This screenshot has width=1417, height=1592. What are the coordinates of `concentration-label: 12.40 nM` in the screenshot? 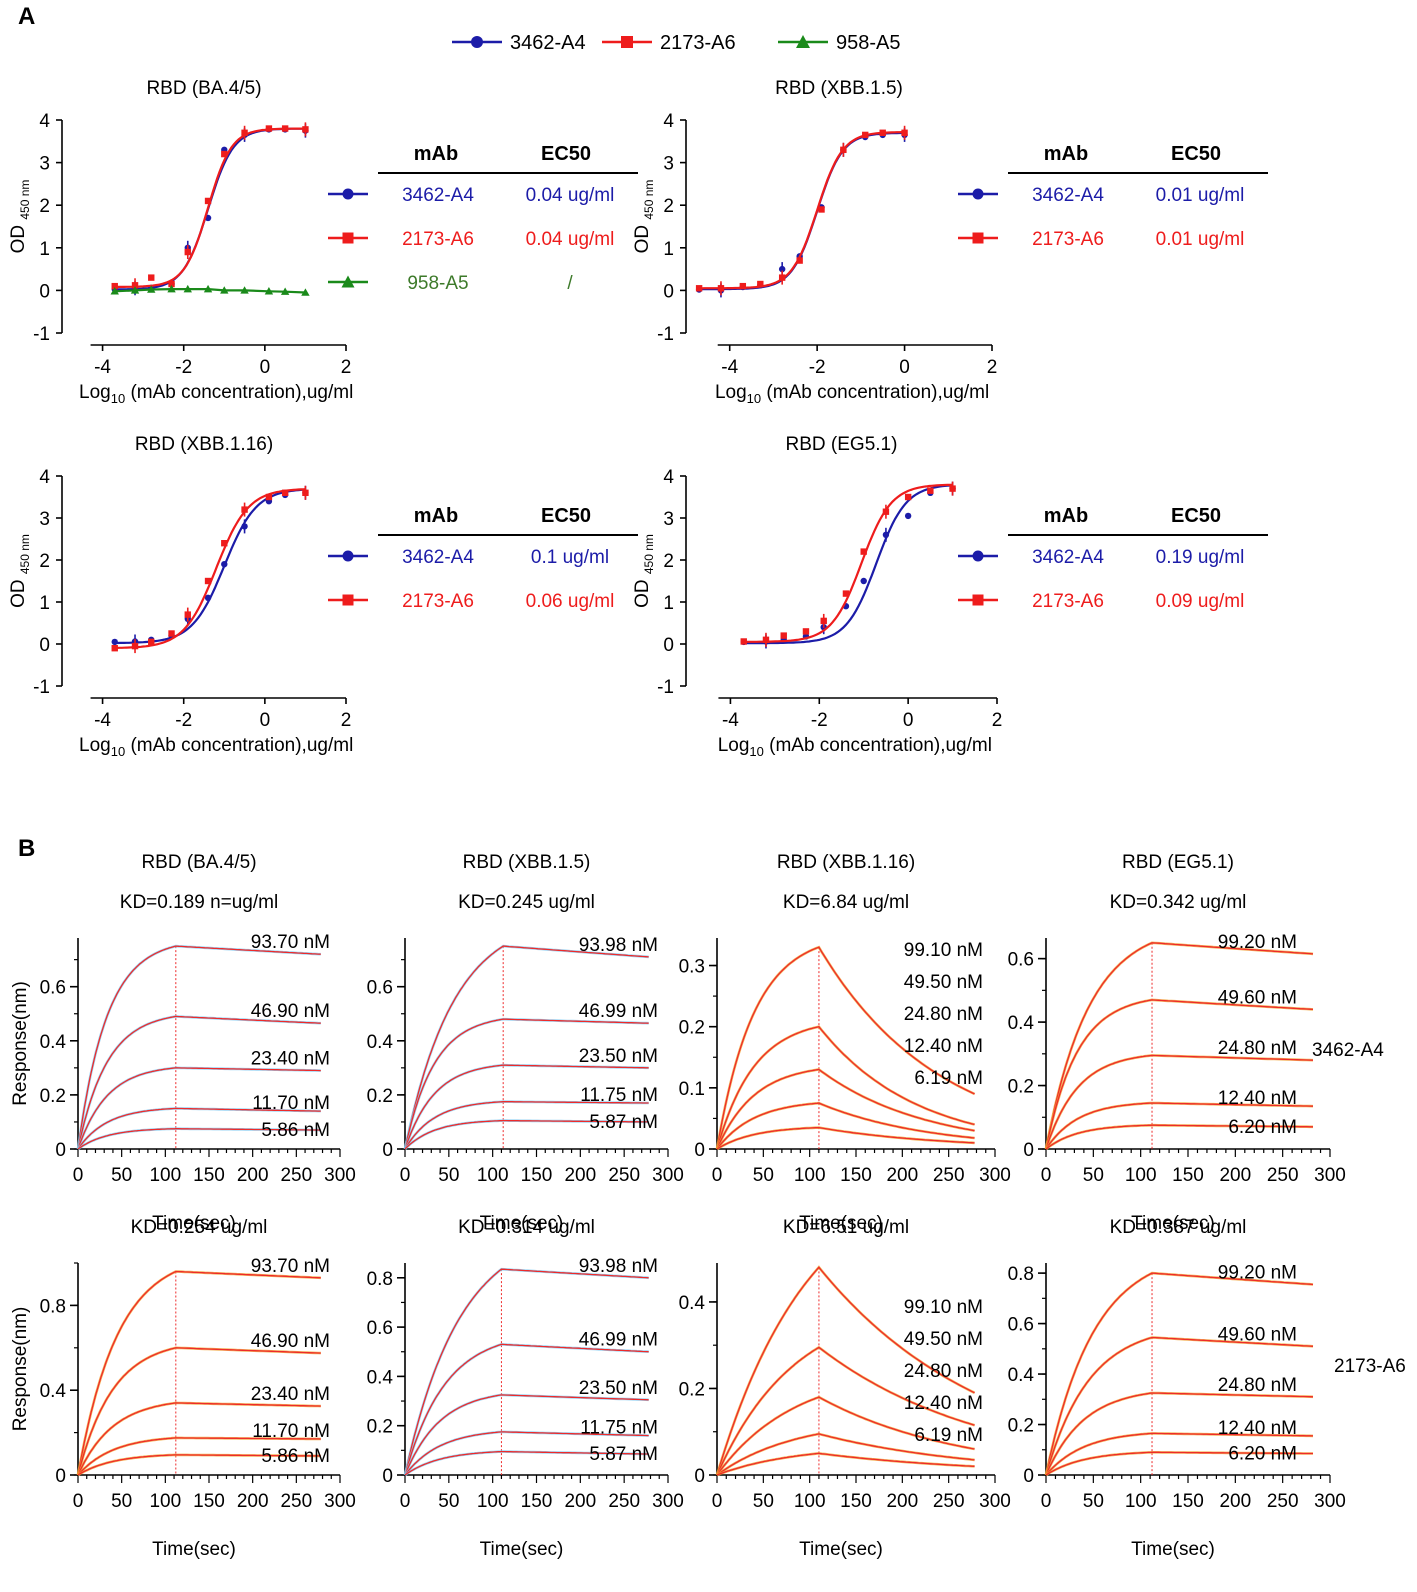 It's located at (943, 1046).